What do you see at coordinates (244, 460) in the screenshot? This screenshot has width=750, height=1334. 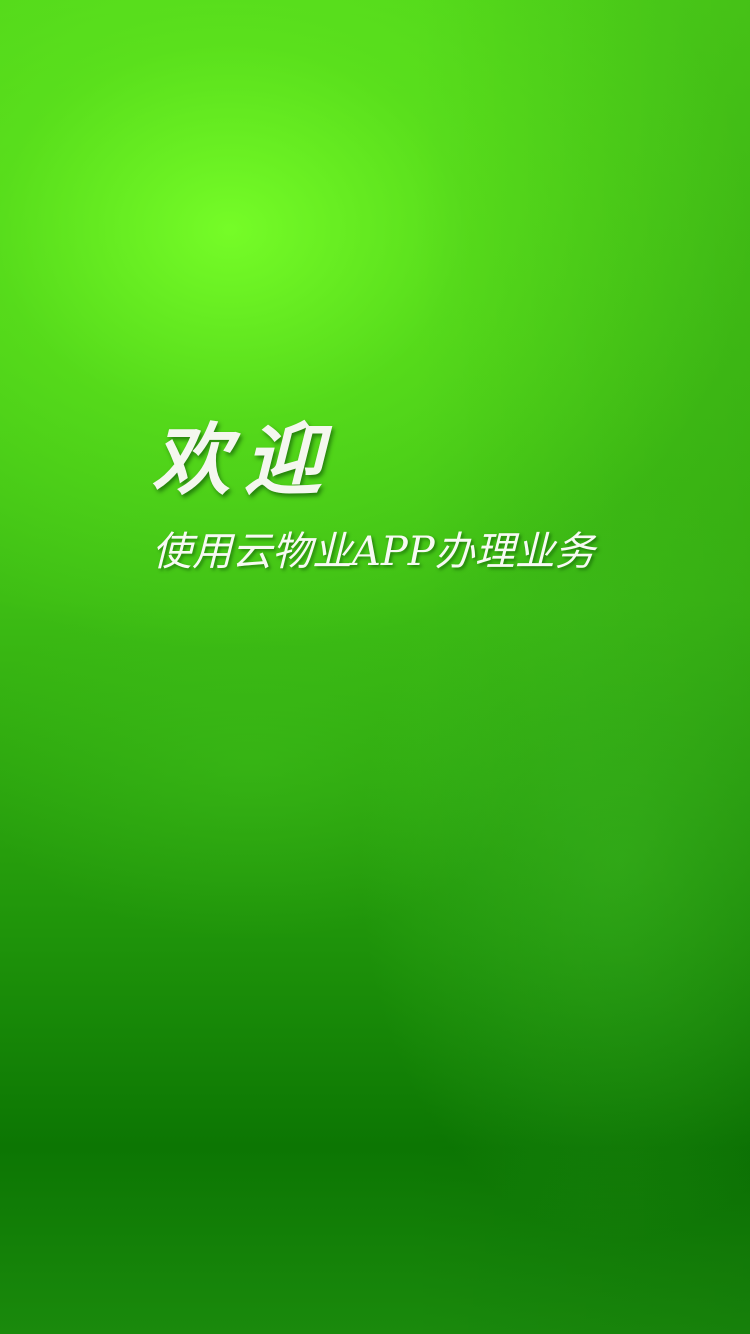 I see `welcome-title: 欢迎` at bounding box center [244, 460].